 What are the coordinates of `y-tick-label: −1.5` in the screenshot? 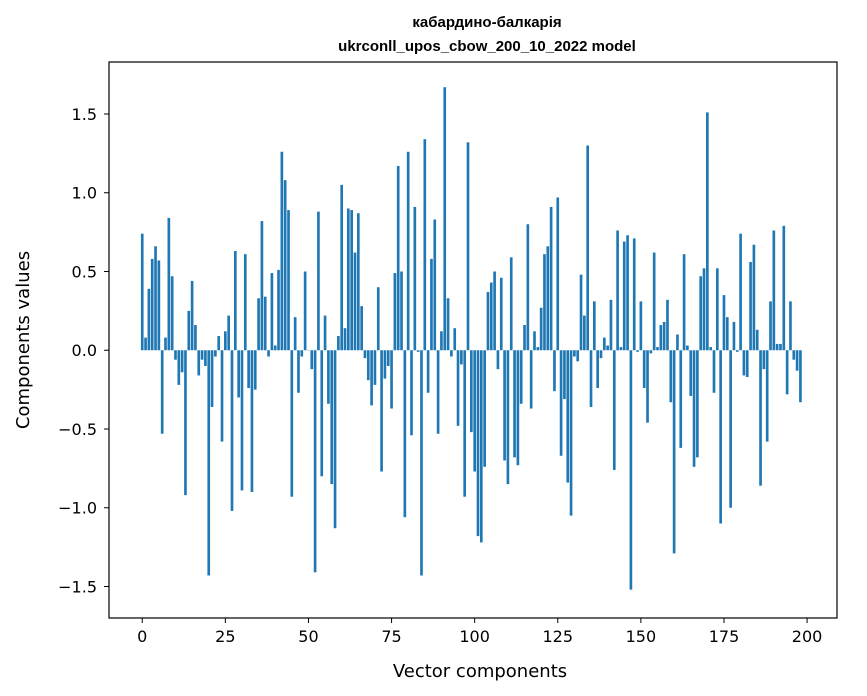 It's located at (77, 586).